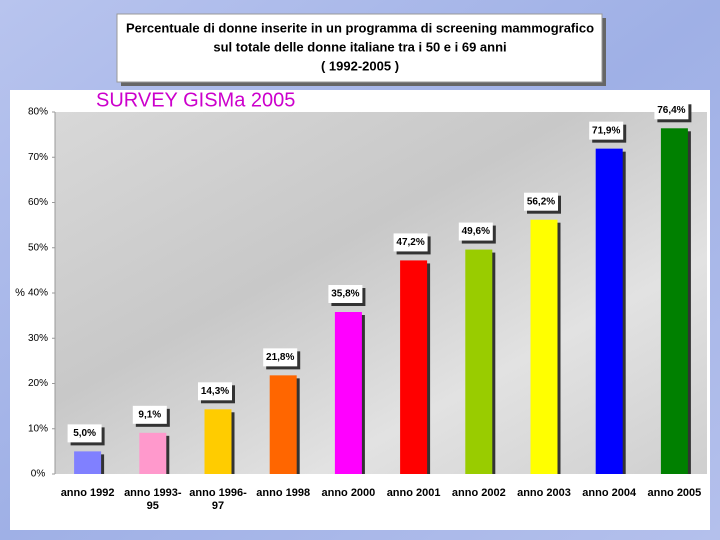 This screenshot has height=540, width=720. Describe the element at coordinates (348, 493) in the screenshot. I see `x-tick-label: anno 2000` at that location.